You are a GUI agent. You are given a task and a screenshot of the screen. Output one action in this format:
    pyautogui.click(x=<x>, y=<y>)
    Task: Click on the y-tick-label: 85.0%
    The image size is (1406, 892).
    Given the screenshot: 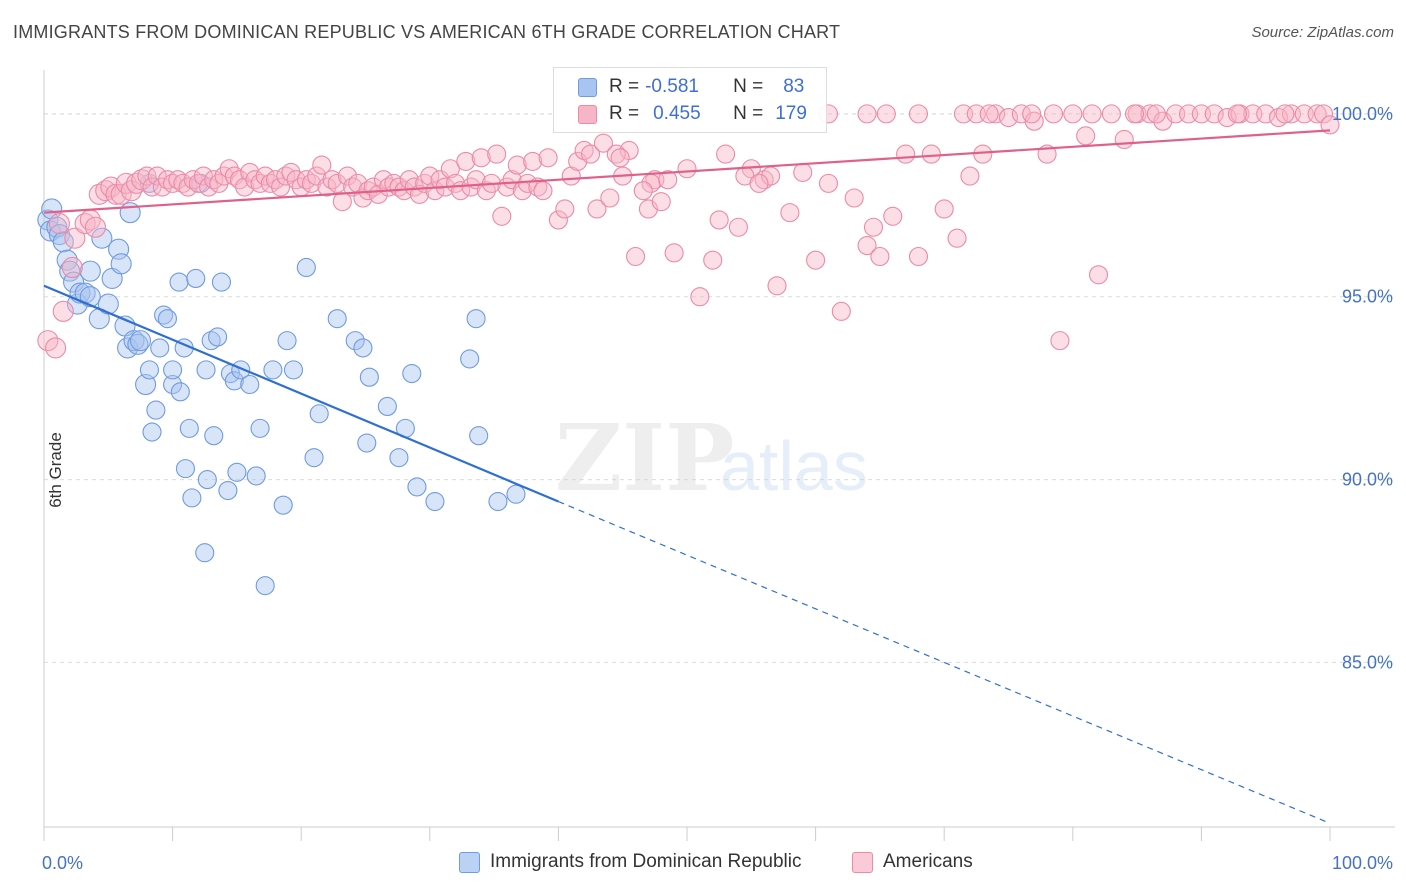 What is the action you would take?
    pyautogui.click(x=1367, y=662)
    